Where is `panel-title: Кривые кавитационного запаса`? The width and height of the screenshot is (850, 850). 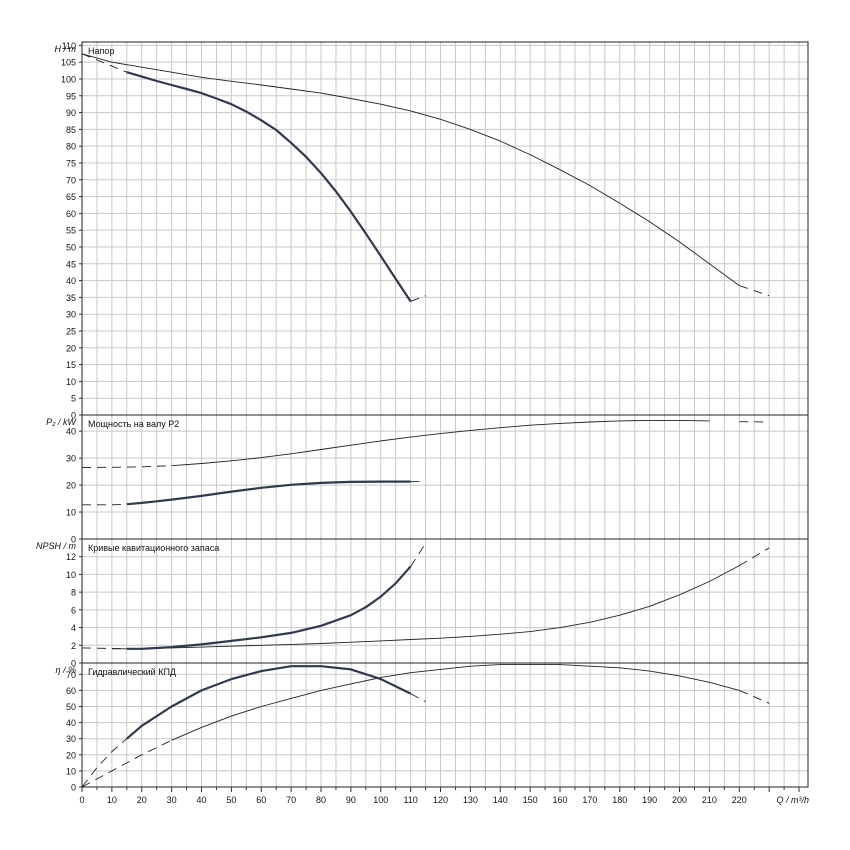 panel-title: Кривые кавитационного запаса is located at coordinates (153, 548).